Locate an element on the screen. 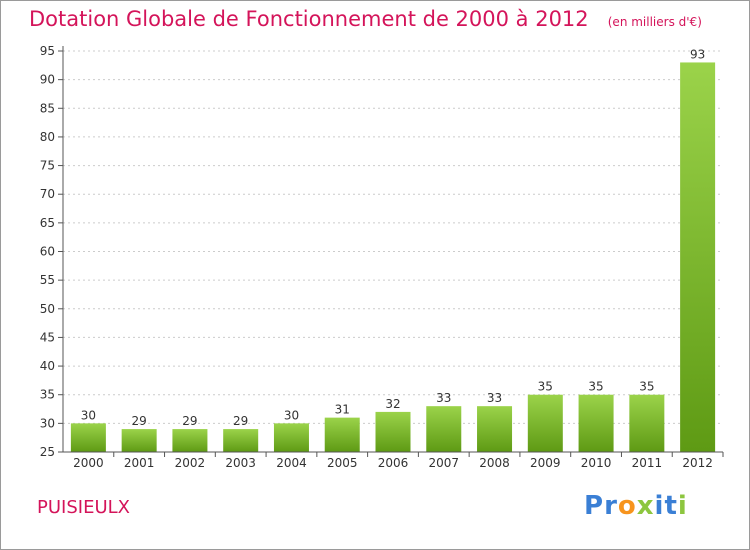  y-tick-label: 95 is located at coordinates (47, 51).